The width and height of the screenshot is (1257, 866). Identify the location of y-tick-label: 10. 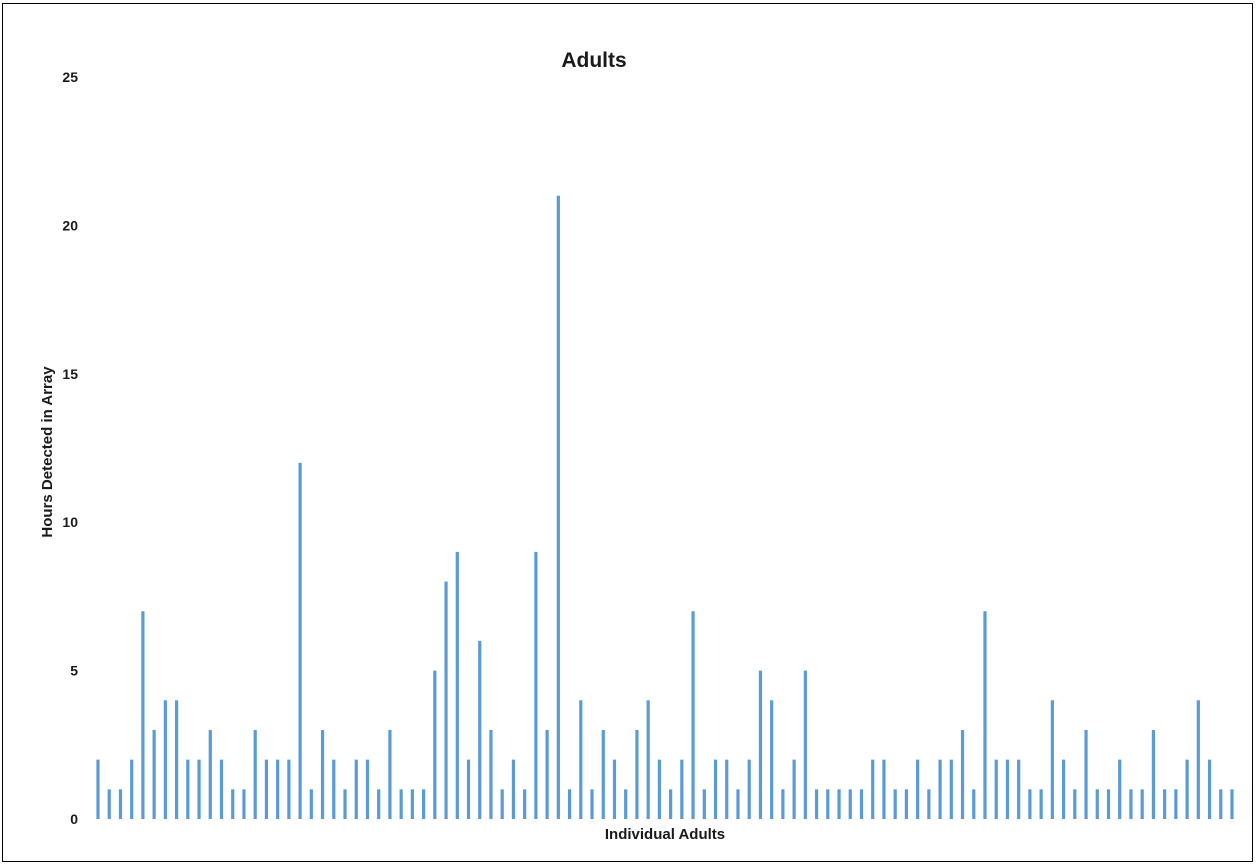
(70, 522).